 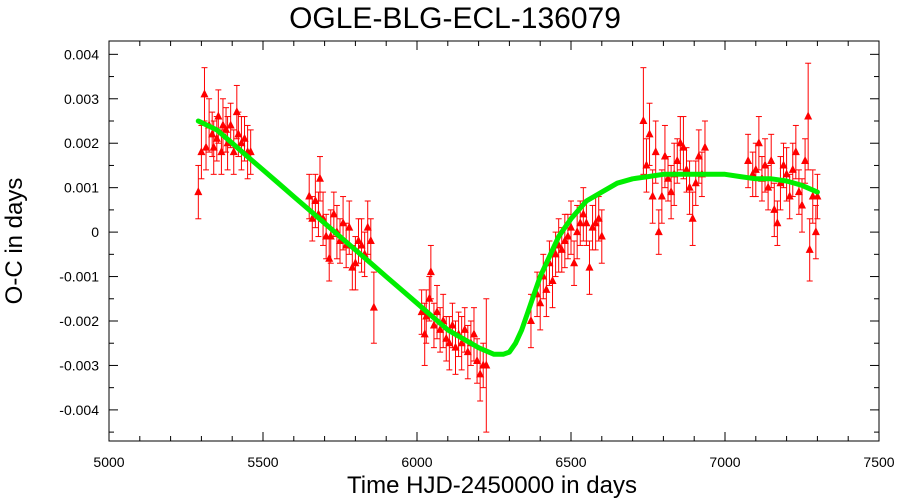 I want to click on x-axis-label: Time HJD-2450000 in days, so click(x=492, y=485).